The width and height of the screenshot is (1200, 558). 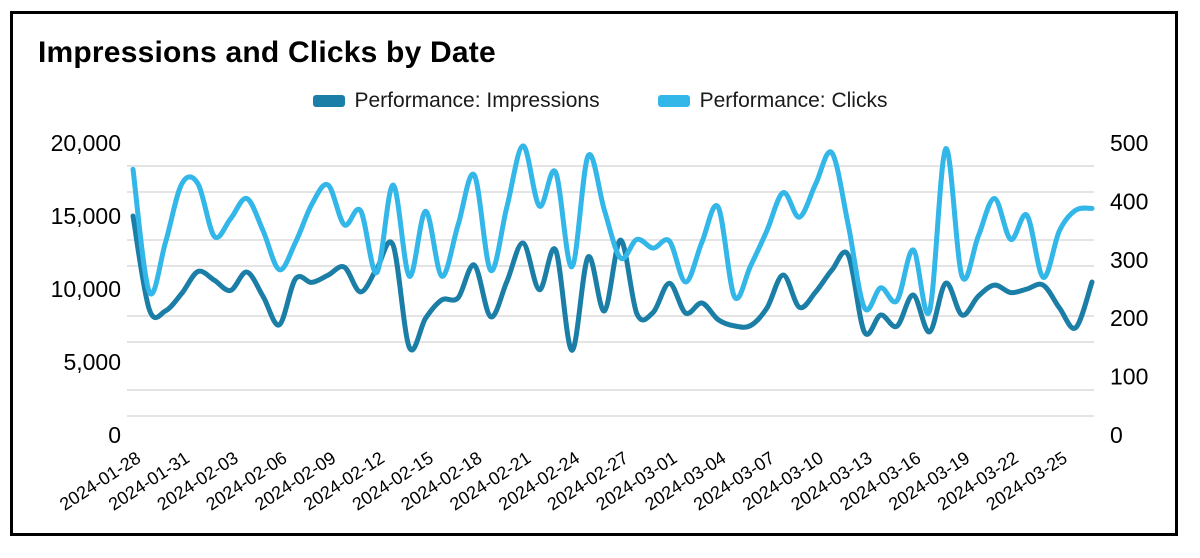 What do you see at coordinates (86, 216) in the screenshot?
I see `left-axis-tick-label: 15,000` at bounding box center [86, 216].